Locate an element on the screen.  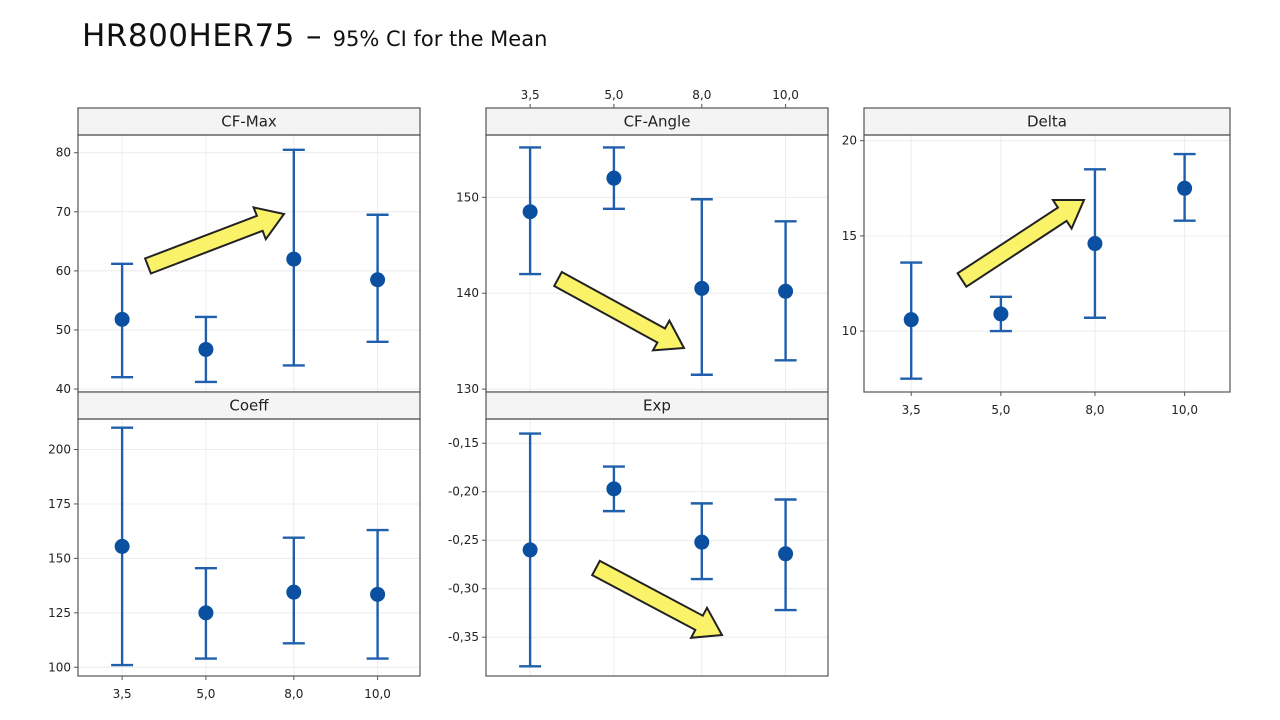
y-tick-label: 100 is located at coordinates (59, 667).